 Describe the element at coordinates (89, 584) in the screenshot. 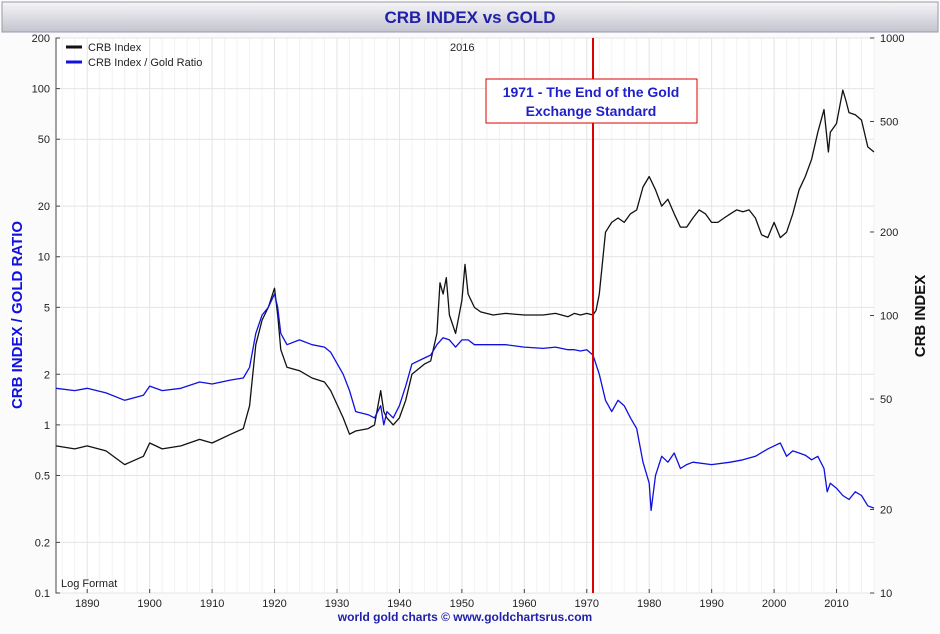

I see `log-format-note: Log Format` at that location.